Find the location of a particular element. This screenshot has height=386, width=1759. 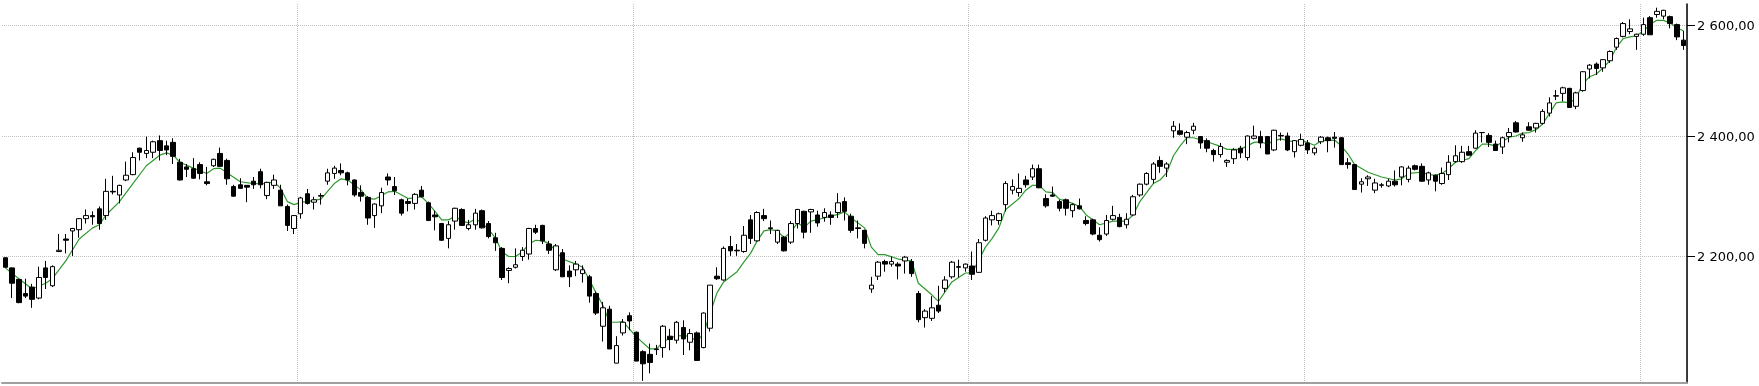

y-tick-label: 2 400,00 is located at coordinates (1726, 136).